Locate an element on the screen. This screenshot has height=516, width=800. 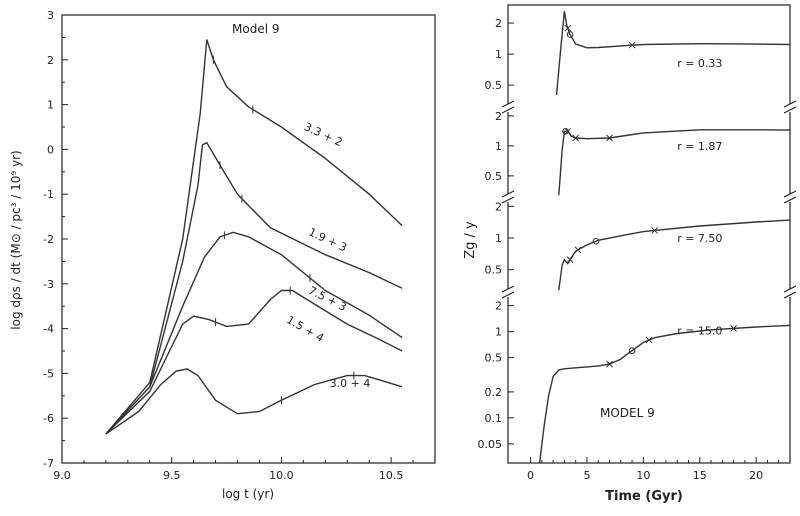
right-y-tick-label: 0.2 is located at coordinates (494, 392).